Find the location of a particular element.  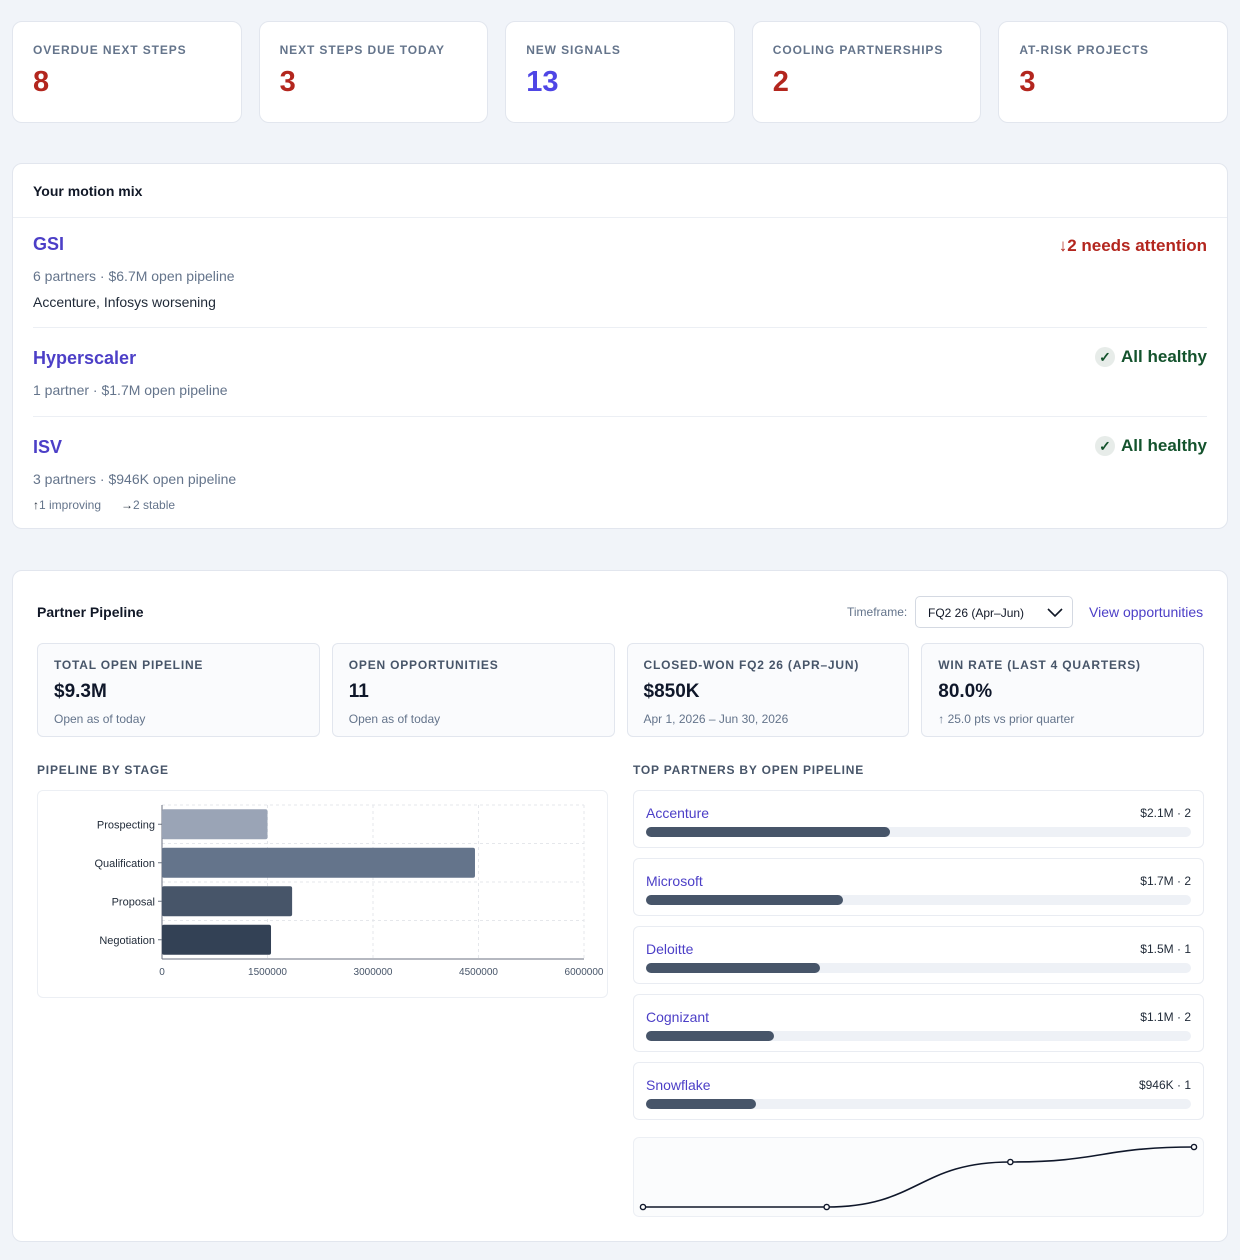

y-tick-label: Negotiation is located at coordinates (127, 941).